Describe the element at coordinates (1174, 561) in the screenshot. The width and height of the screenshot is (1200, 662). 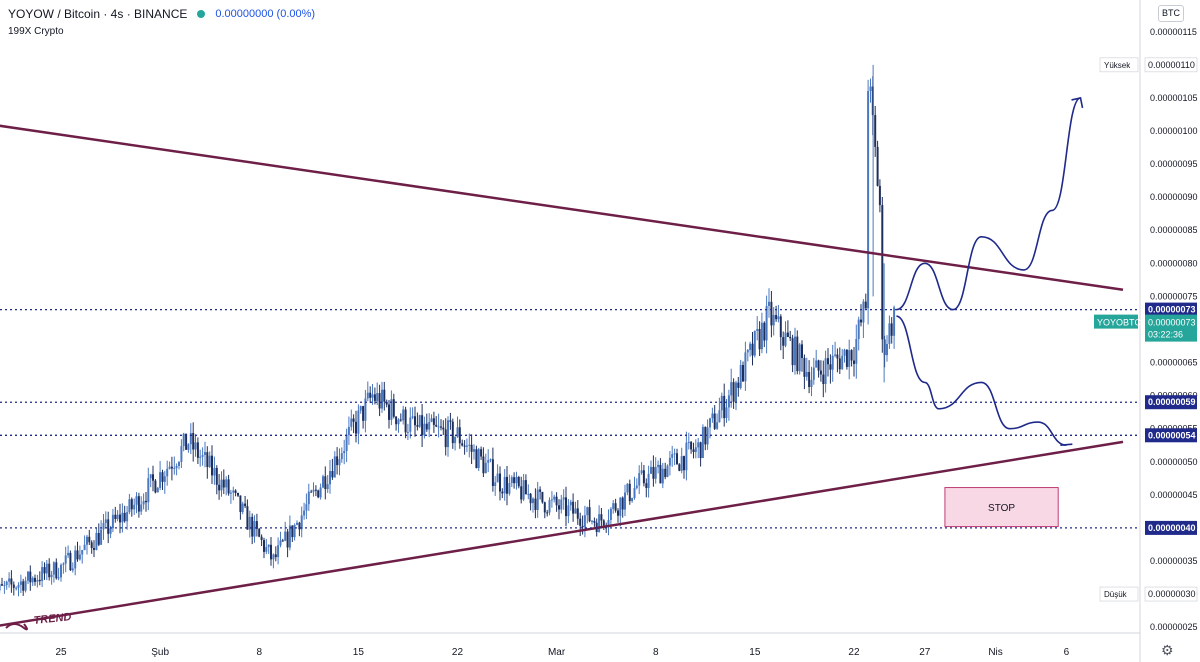
I see `price-tick-label: 0.00000035` at that location.